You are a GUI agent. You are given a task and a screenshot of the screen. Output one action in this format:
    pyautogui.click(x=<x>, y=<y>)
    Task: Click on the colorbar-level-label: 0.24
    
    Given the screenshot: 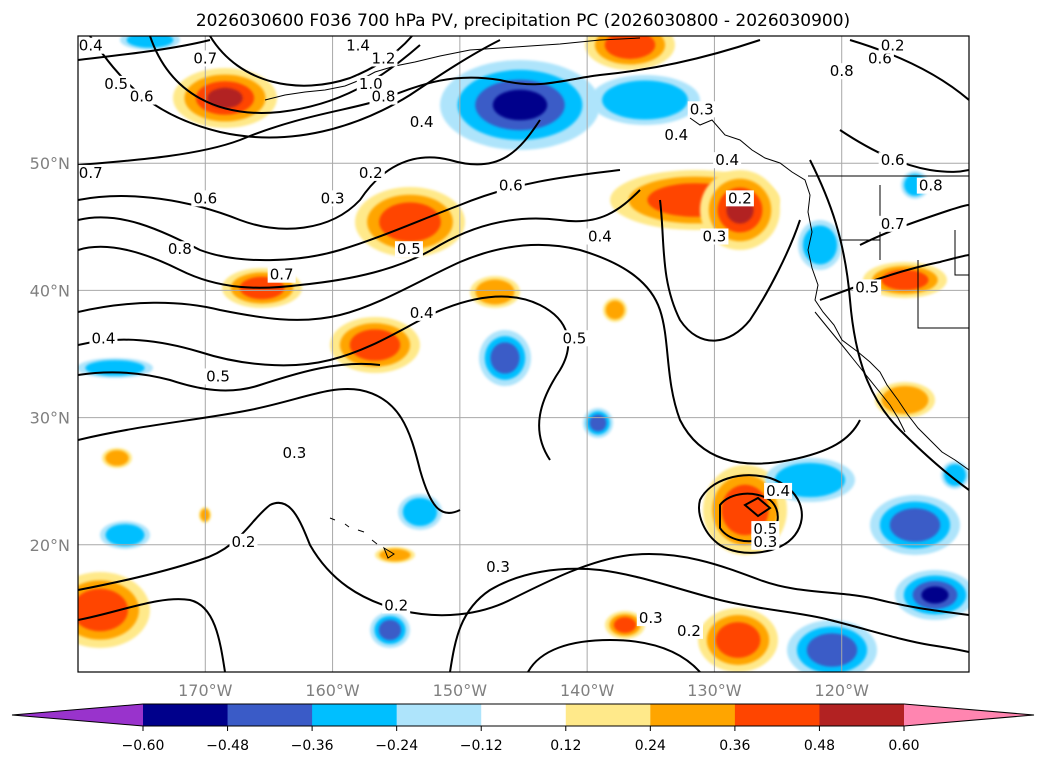 What is the action you would take?
    pyautogui.click(x=650, y=746)
    